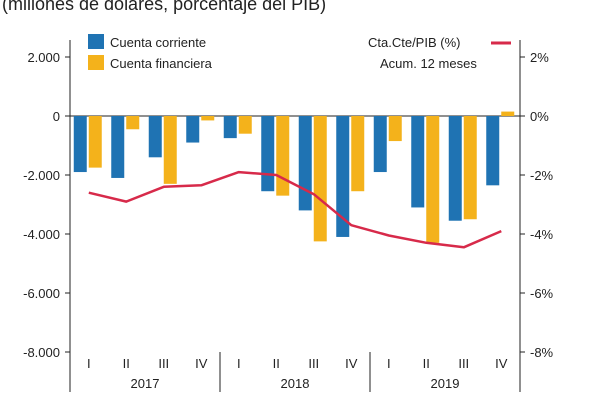 The width and height of the screenshot is (600, 400). I want to click on left-tick-label: -8.000, so click(41, 352).